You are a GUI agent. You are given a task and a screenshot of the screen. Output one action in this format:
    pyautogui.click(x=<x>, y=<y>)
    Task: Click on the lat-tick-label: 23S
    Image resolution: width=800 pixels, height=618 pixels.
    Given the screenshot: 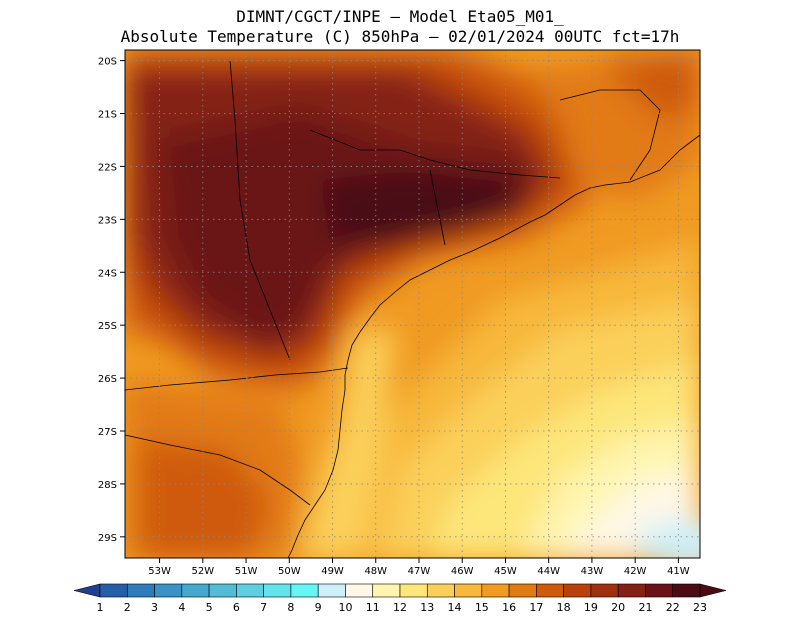 What is the action you would take?
    pyautogui.click(x=107, y=220)
    